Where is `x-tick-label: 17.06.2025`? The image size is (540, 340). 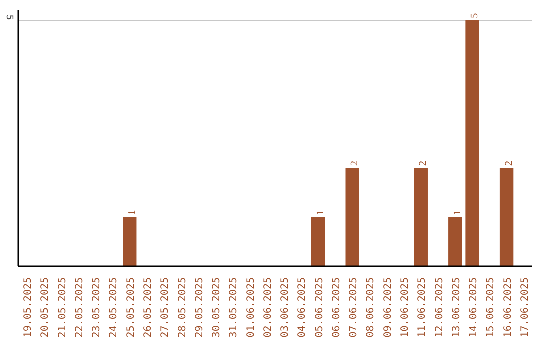
x-tick-label: 17.06.2025 is located at coordinates (525, 307).